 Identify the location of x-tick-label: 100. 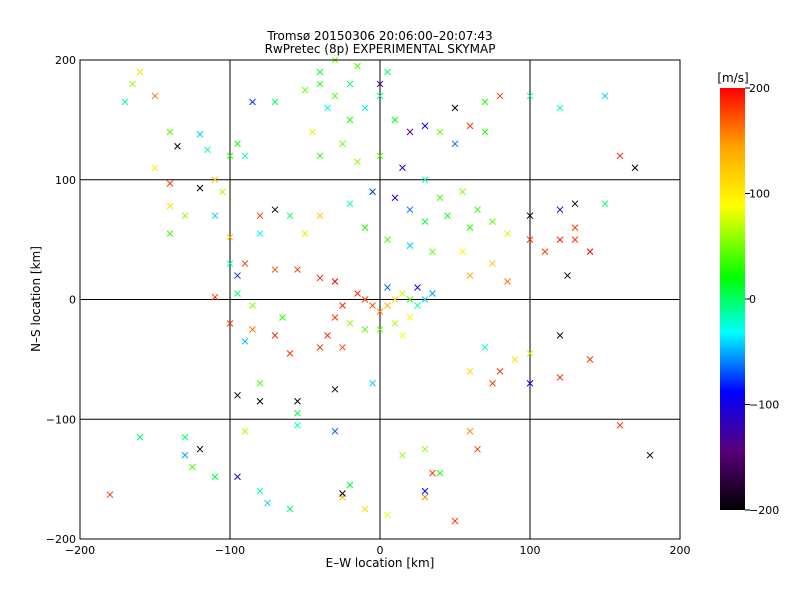
(530, 550).